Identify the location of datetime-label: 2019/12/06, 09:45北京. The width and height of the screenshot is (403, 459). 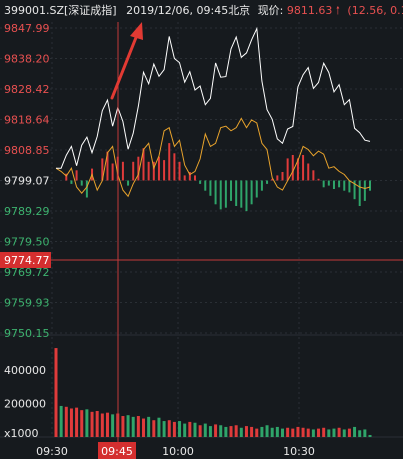
(188, 10).